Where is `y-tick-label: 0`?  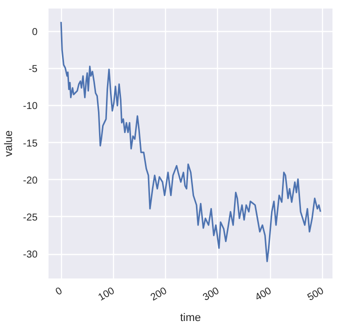 y-tick-label: 0 is located at coordinates (35, 32).